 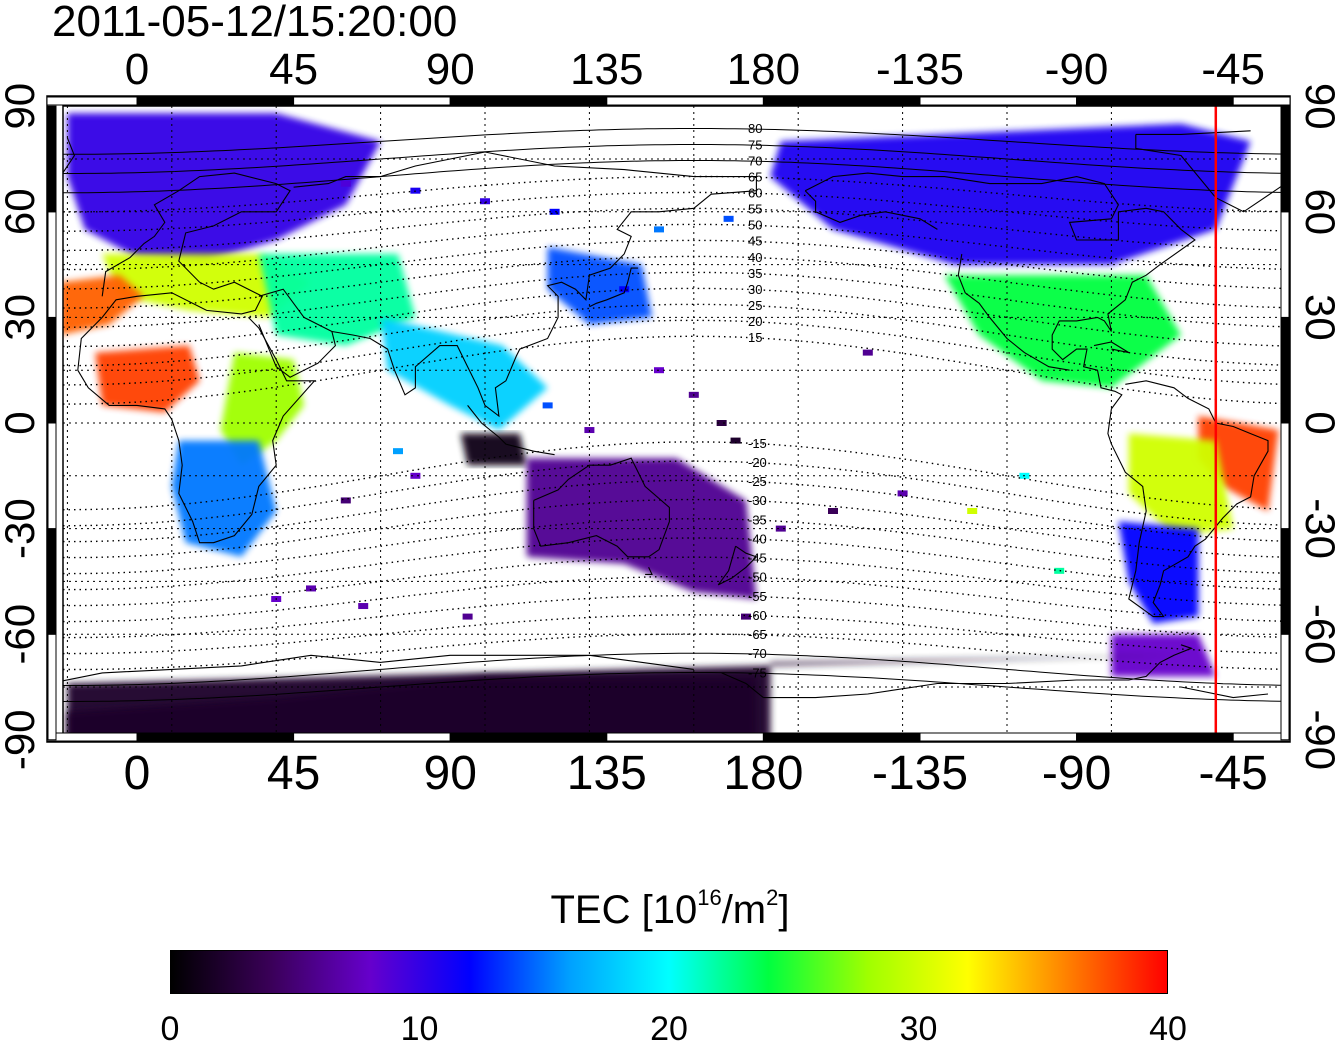 I want to click on longitude-tick-label-top: 90, so click(x=450, y=69).